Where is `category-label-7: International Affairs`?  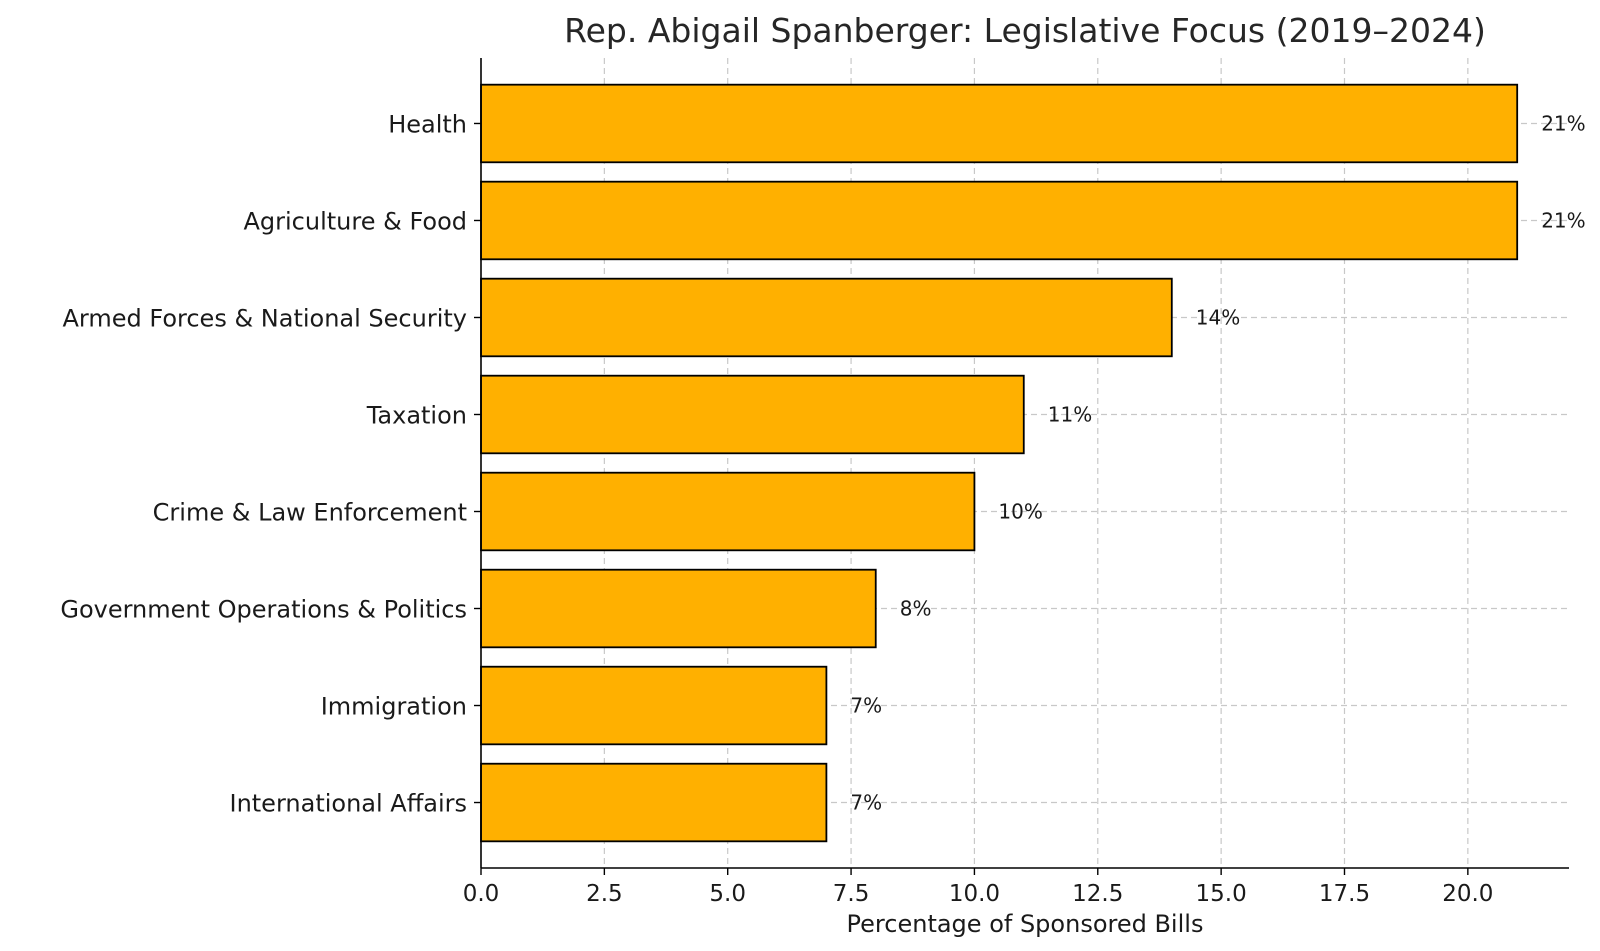
category-label-7: International Affairs is located at coordinates (348, 804).